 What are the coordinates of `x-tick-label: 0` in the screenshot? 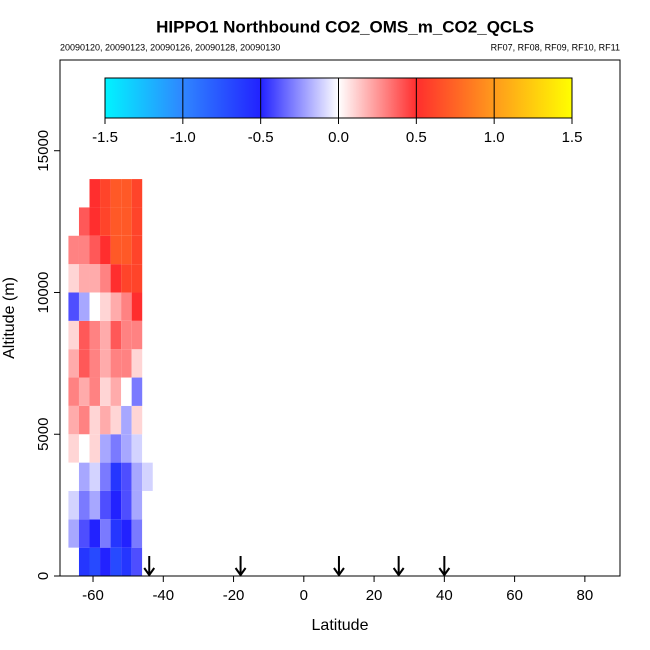 It's located at (304, 595).